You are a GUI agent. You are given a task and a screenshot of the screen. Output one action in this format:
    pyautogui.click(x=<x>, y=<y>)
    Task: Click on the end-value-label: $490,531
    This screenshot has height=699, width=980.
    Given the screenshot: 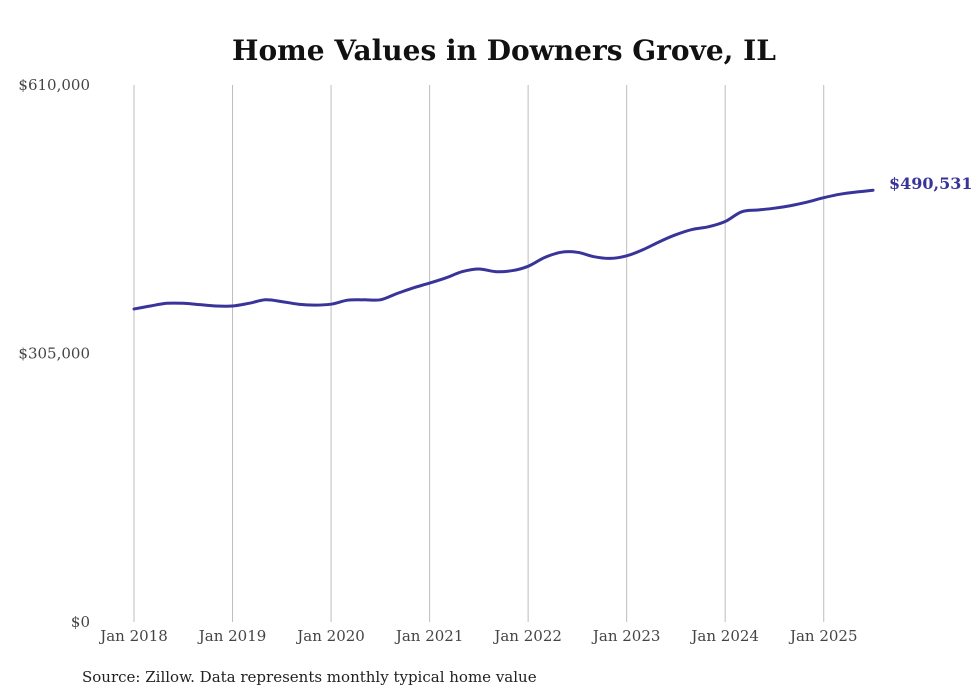 What is the action you would take?
    pyautogui.click(x=931, y=183)
    